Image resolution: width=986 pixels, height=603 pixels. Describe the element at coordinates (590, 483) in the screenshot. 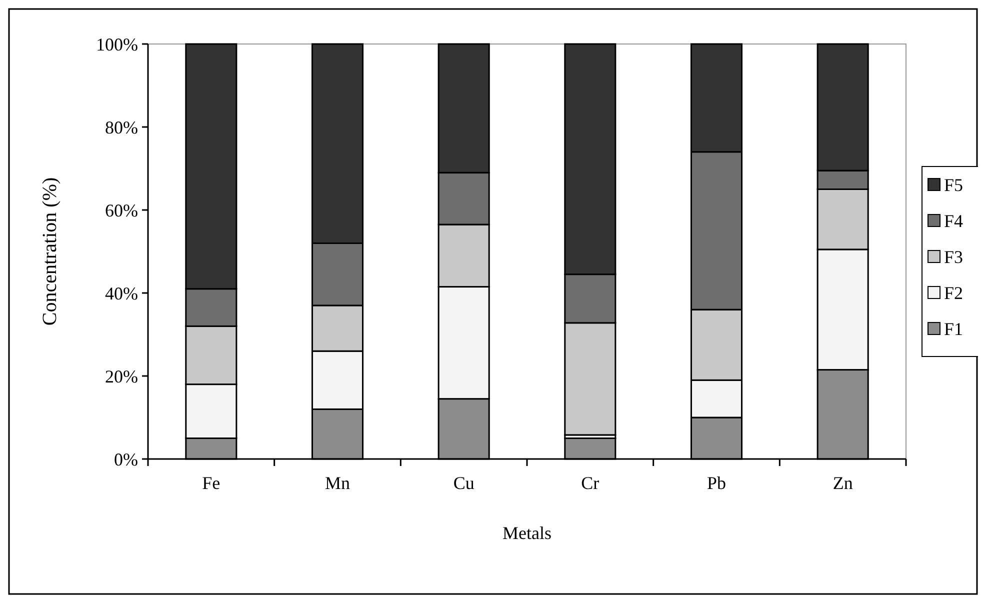

I see `x-tick-label: Cr` at that location.